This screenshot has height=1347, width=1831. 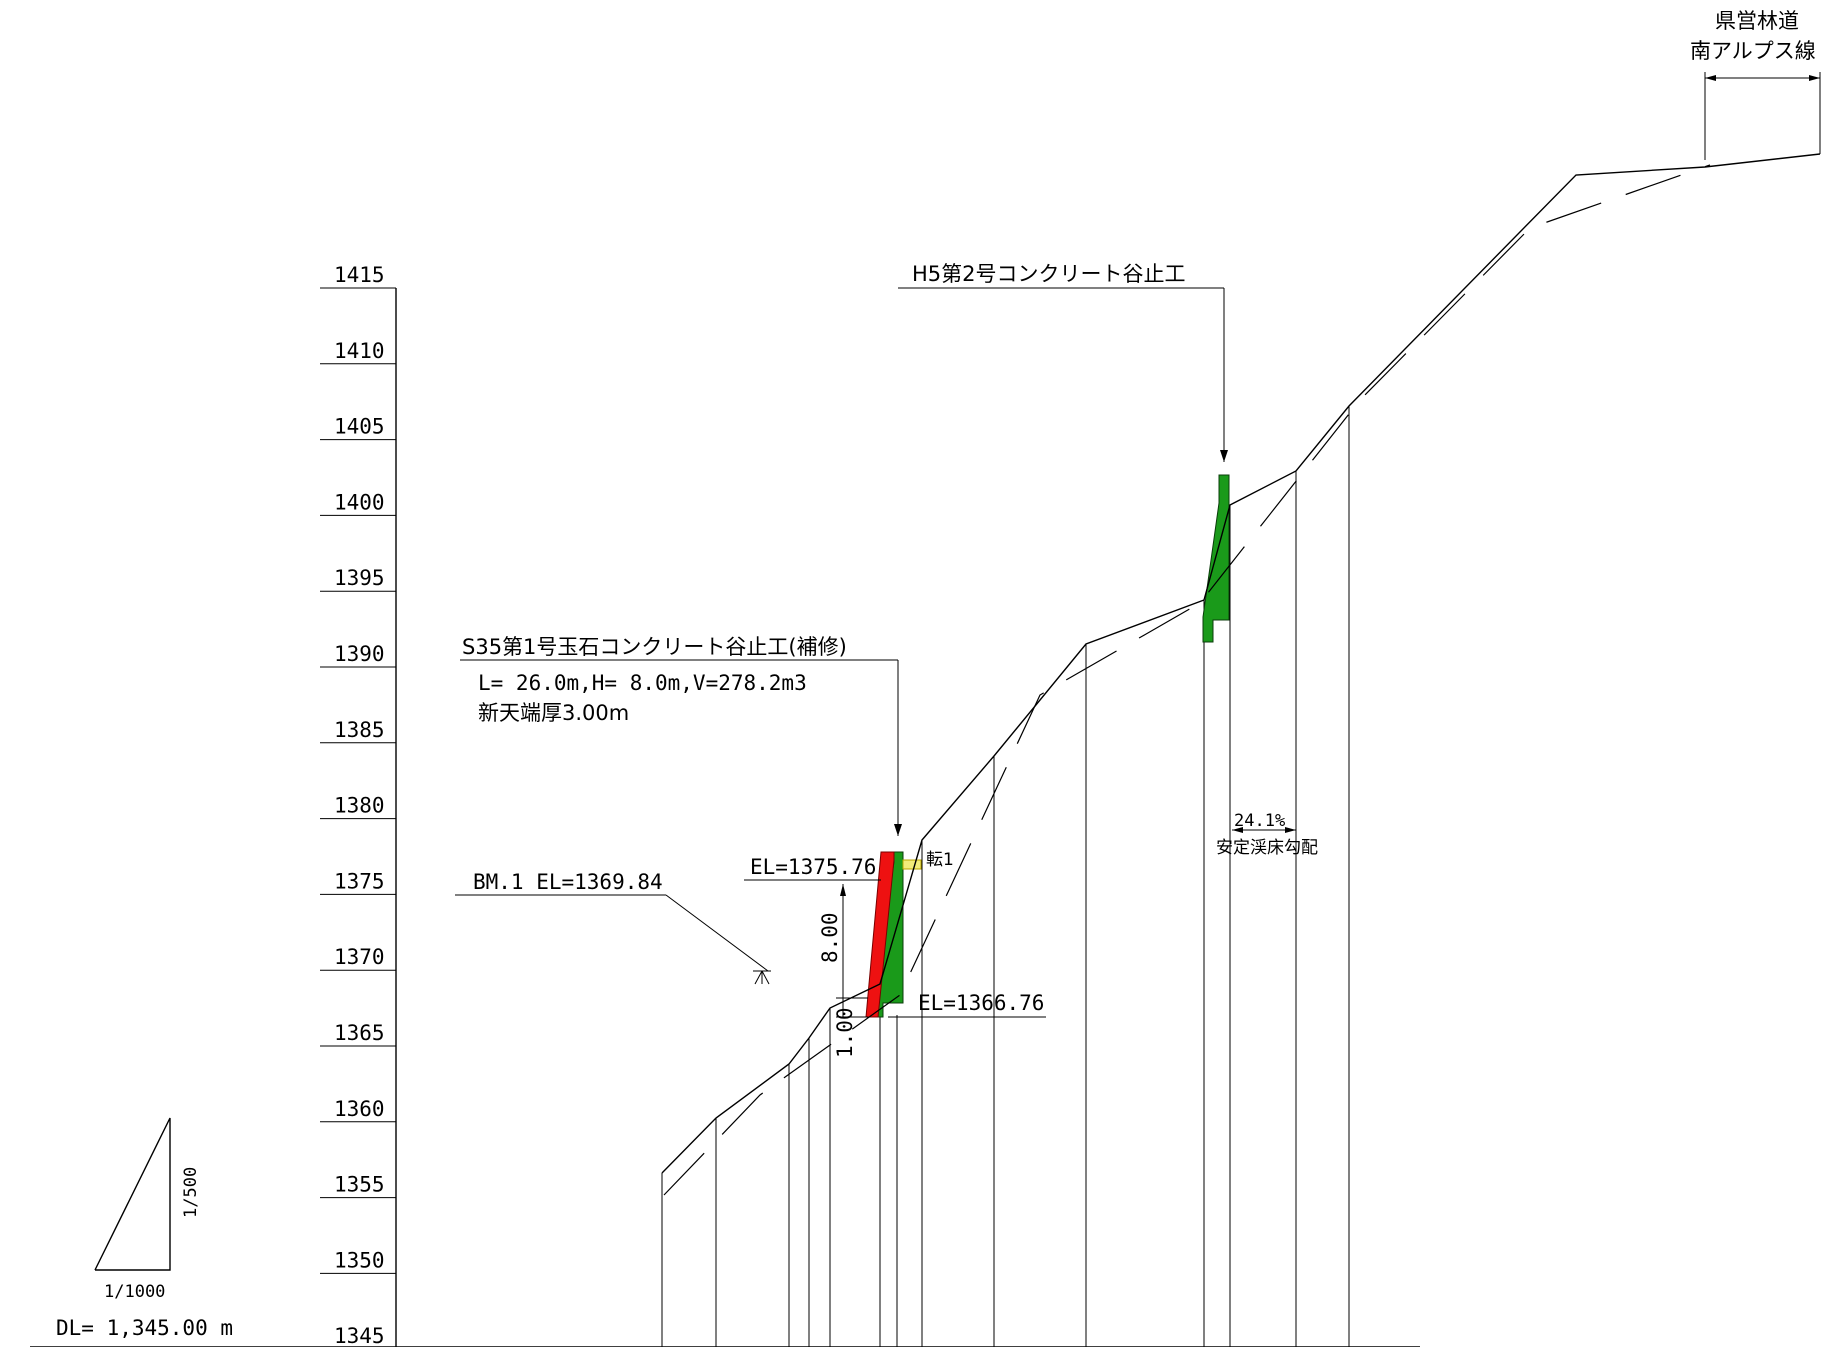 What do you see at coordinates (981, 1003) in the screenshot?
I see `el-bottom-label: EL=1366.76` at bounding box center [981, 1003].